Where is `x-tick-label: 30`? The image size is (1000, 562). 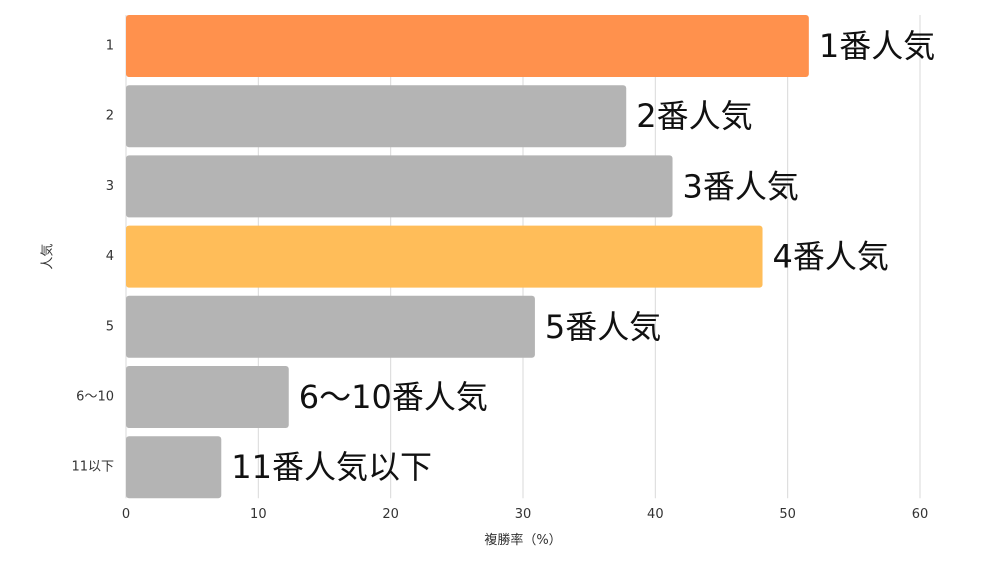 x-tick-label: 30 is located at coordinates (523, 514).